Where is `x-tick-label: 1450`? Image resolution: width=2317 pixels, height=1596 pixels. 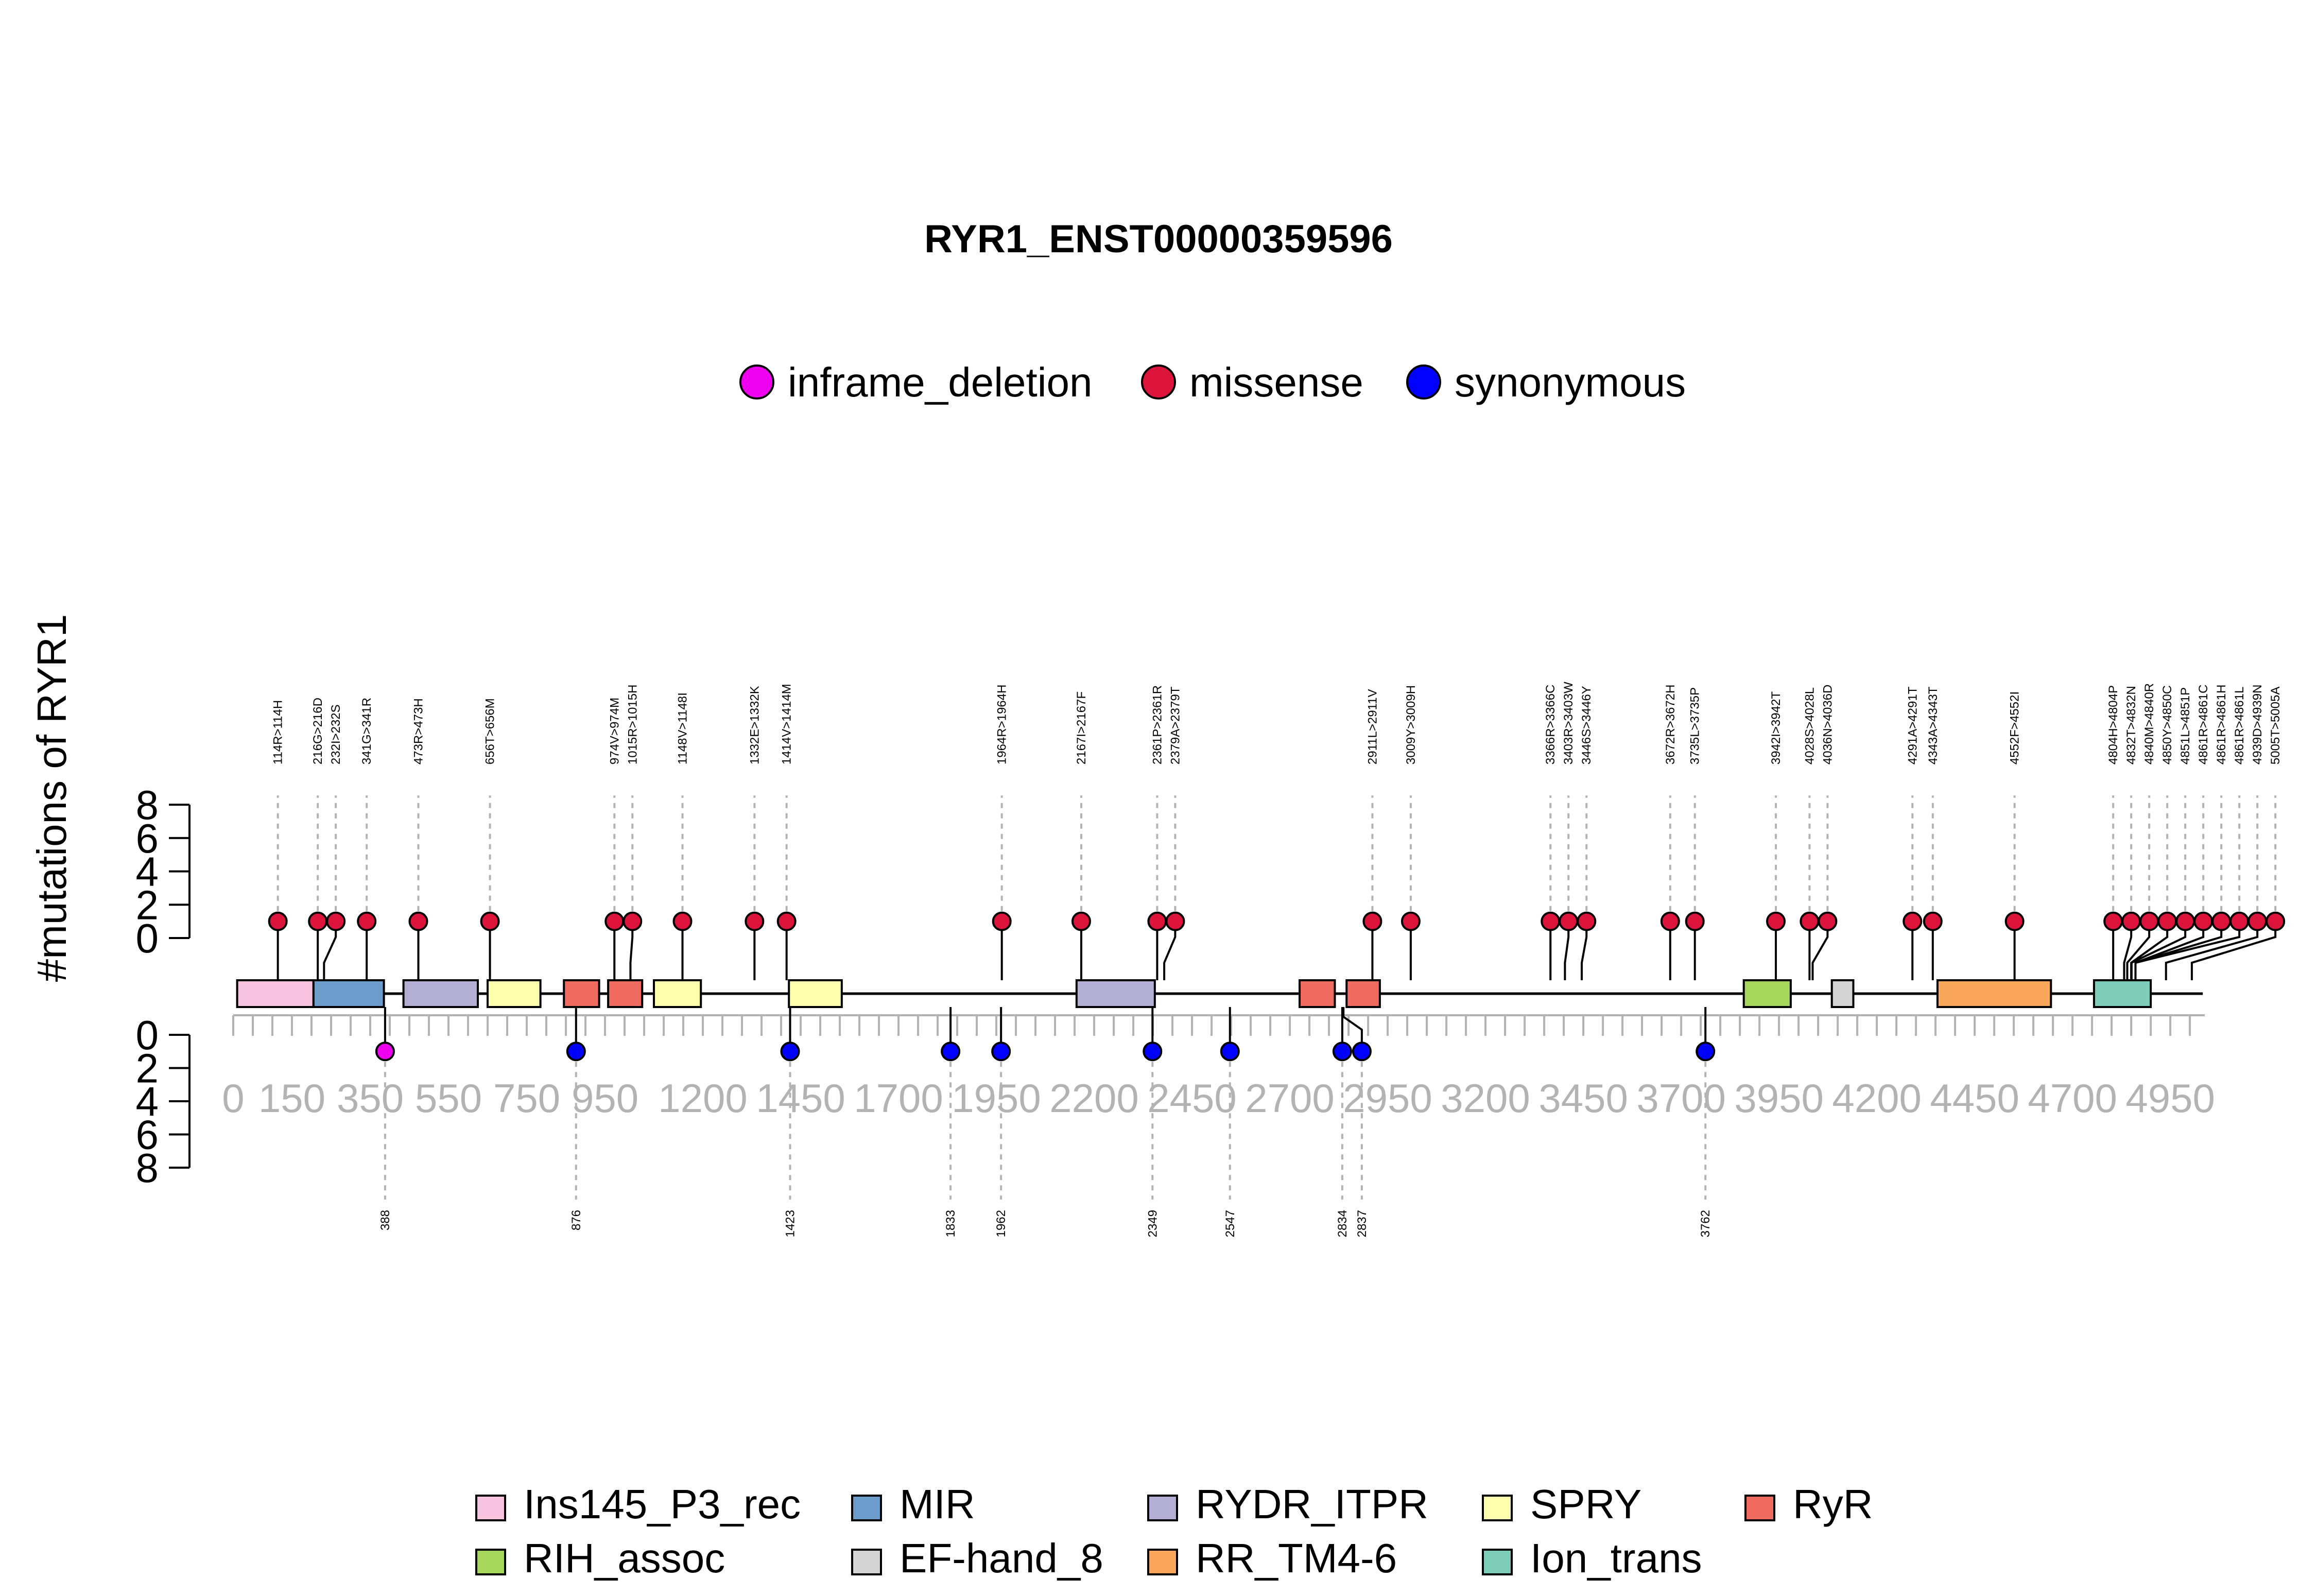
x-tick-label: 1450 is located at coordinates (800, 1098).